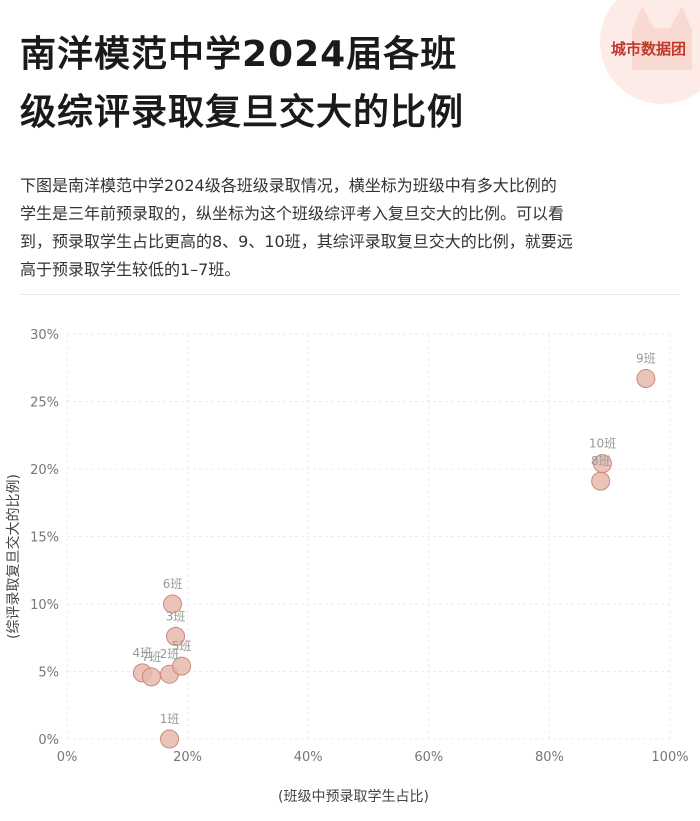  I want to click on y-axis-label: (综评录取复旦交大的比例), so click(13, 556).